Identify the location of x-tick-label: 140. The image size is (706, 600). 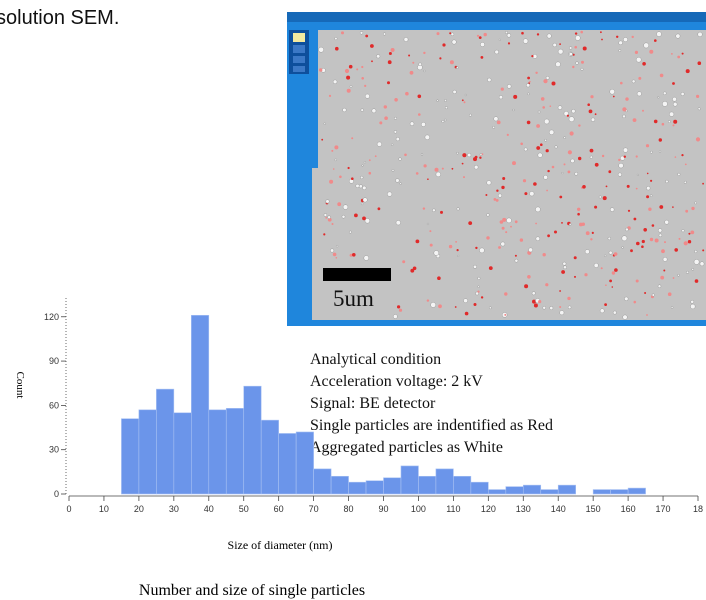
(558, 509).